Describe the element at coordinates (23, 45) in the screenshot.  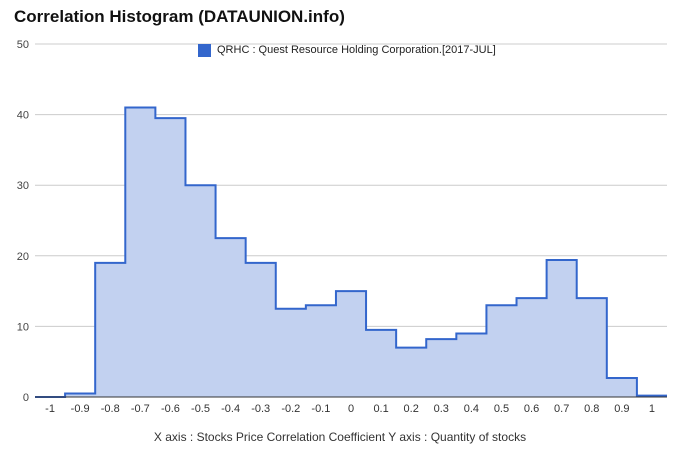
I see `y-tick-label: 50` at that location.